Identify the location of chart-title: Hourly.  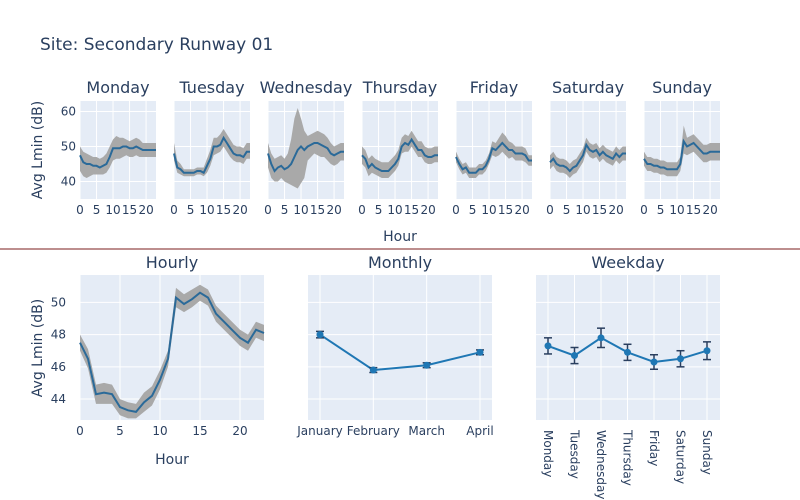
(172, 262).